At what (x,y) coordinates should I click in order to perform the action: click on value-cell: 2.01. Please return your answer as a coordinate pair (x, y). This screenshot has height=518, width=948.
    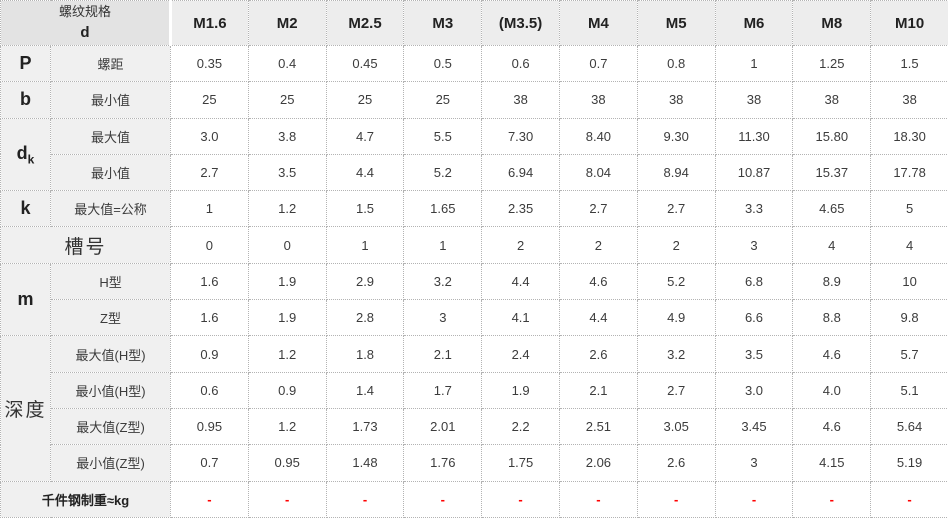
    Looking at the image, I should click on (443, 426).